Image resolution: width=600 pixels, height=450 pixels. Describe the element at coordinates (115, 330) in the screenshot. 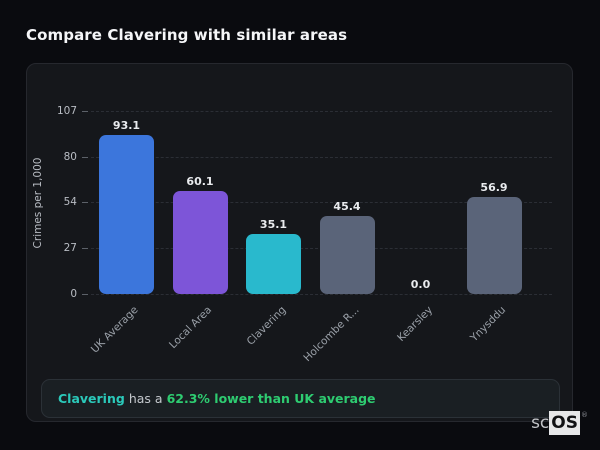

I see `x-axis-category-label: UK Average` at that location.